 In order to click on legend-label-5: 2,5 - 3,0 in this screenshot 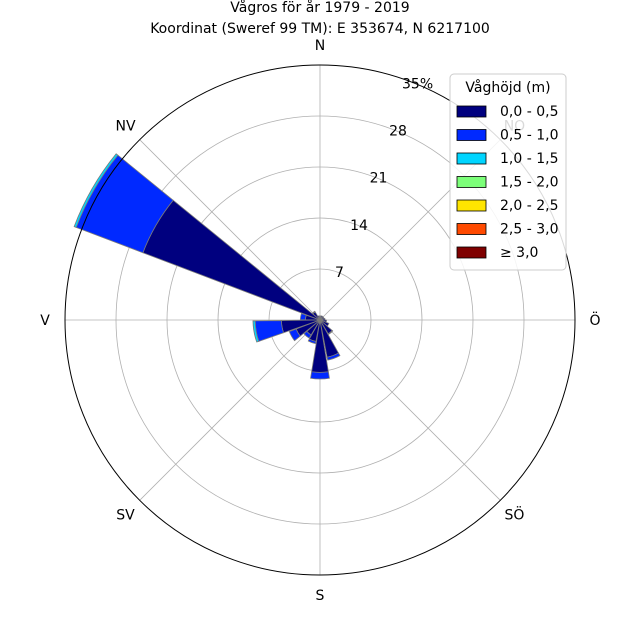, I will do `click(529, 230)`.